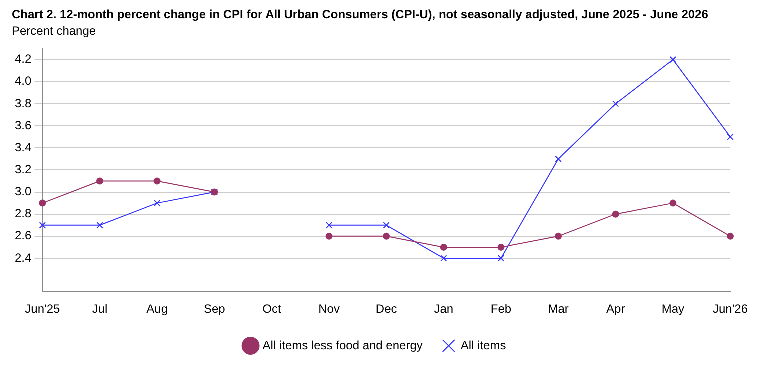  I want to click on y-tick-label: 2.8, so click(23, 213).